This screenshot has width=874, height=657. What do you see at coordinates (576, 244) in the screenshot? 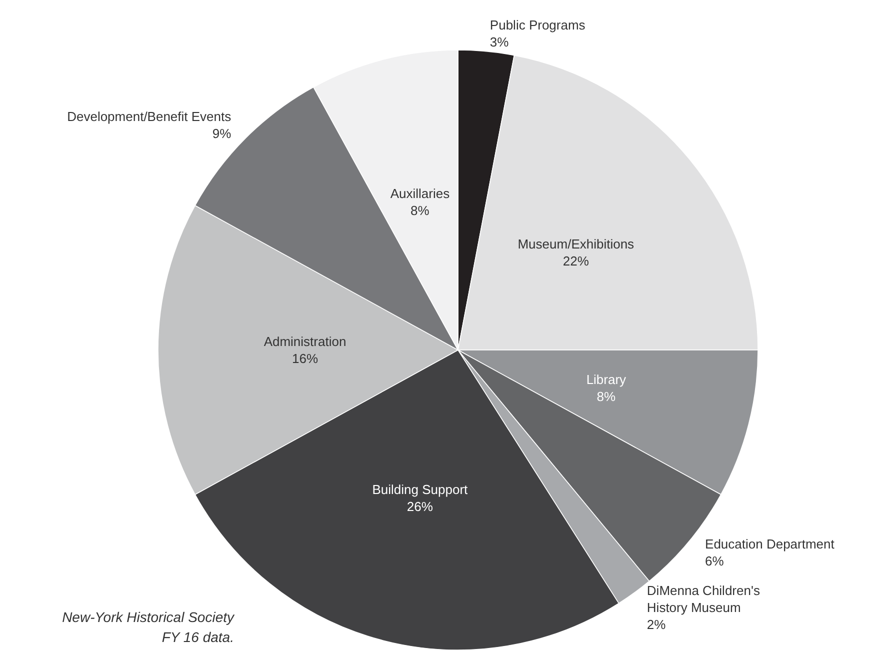
I see `slice-label: Museum/Exhibitions` at bounding box center [576, 244].